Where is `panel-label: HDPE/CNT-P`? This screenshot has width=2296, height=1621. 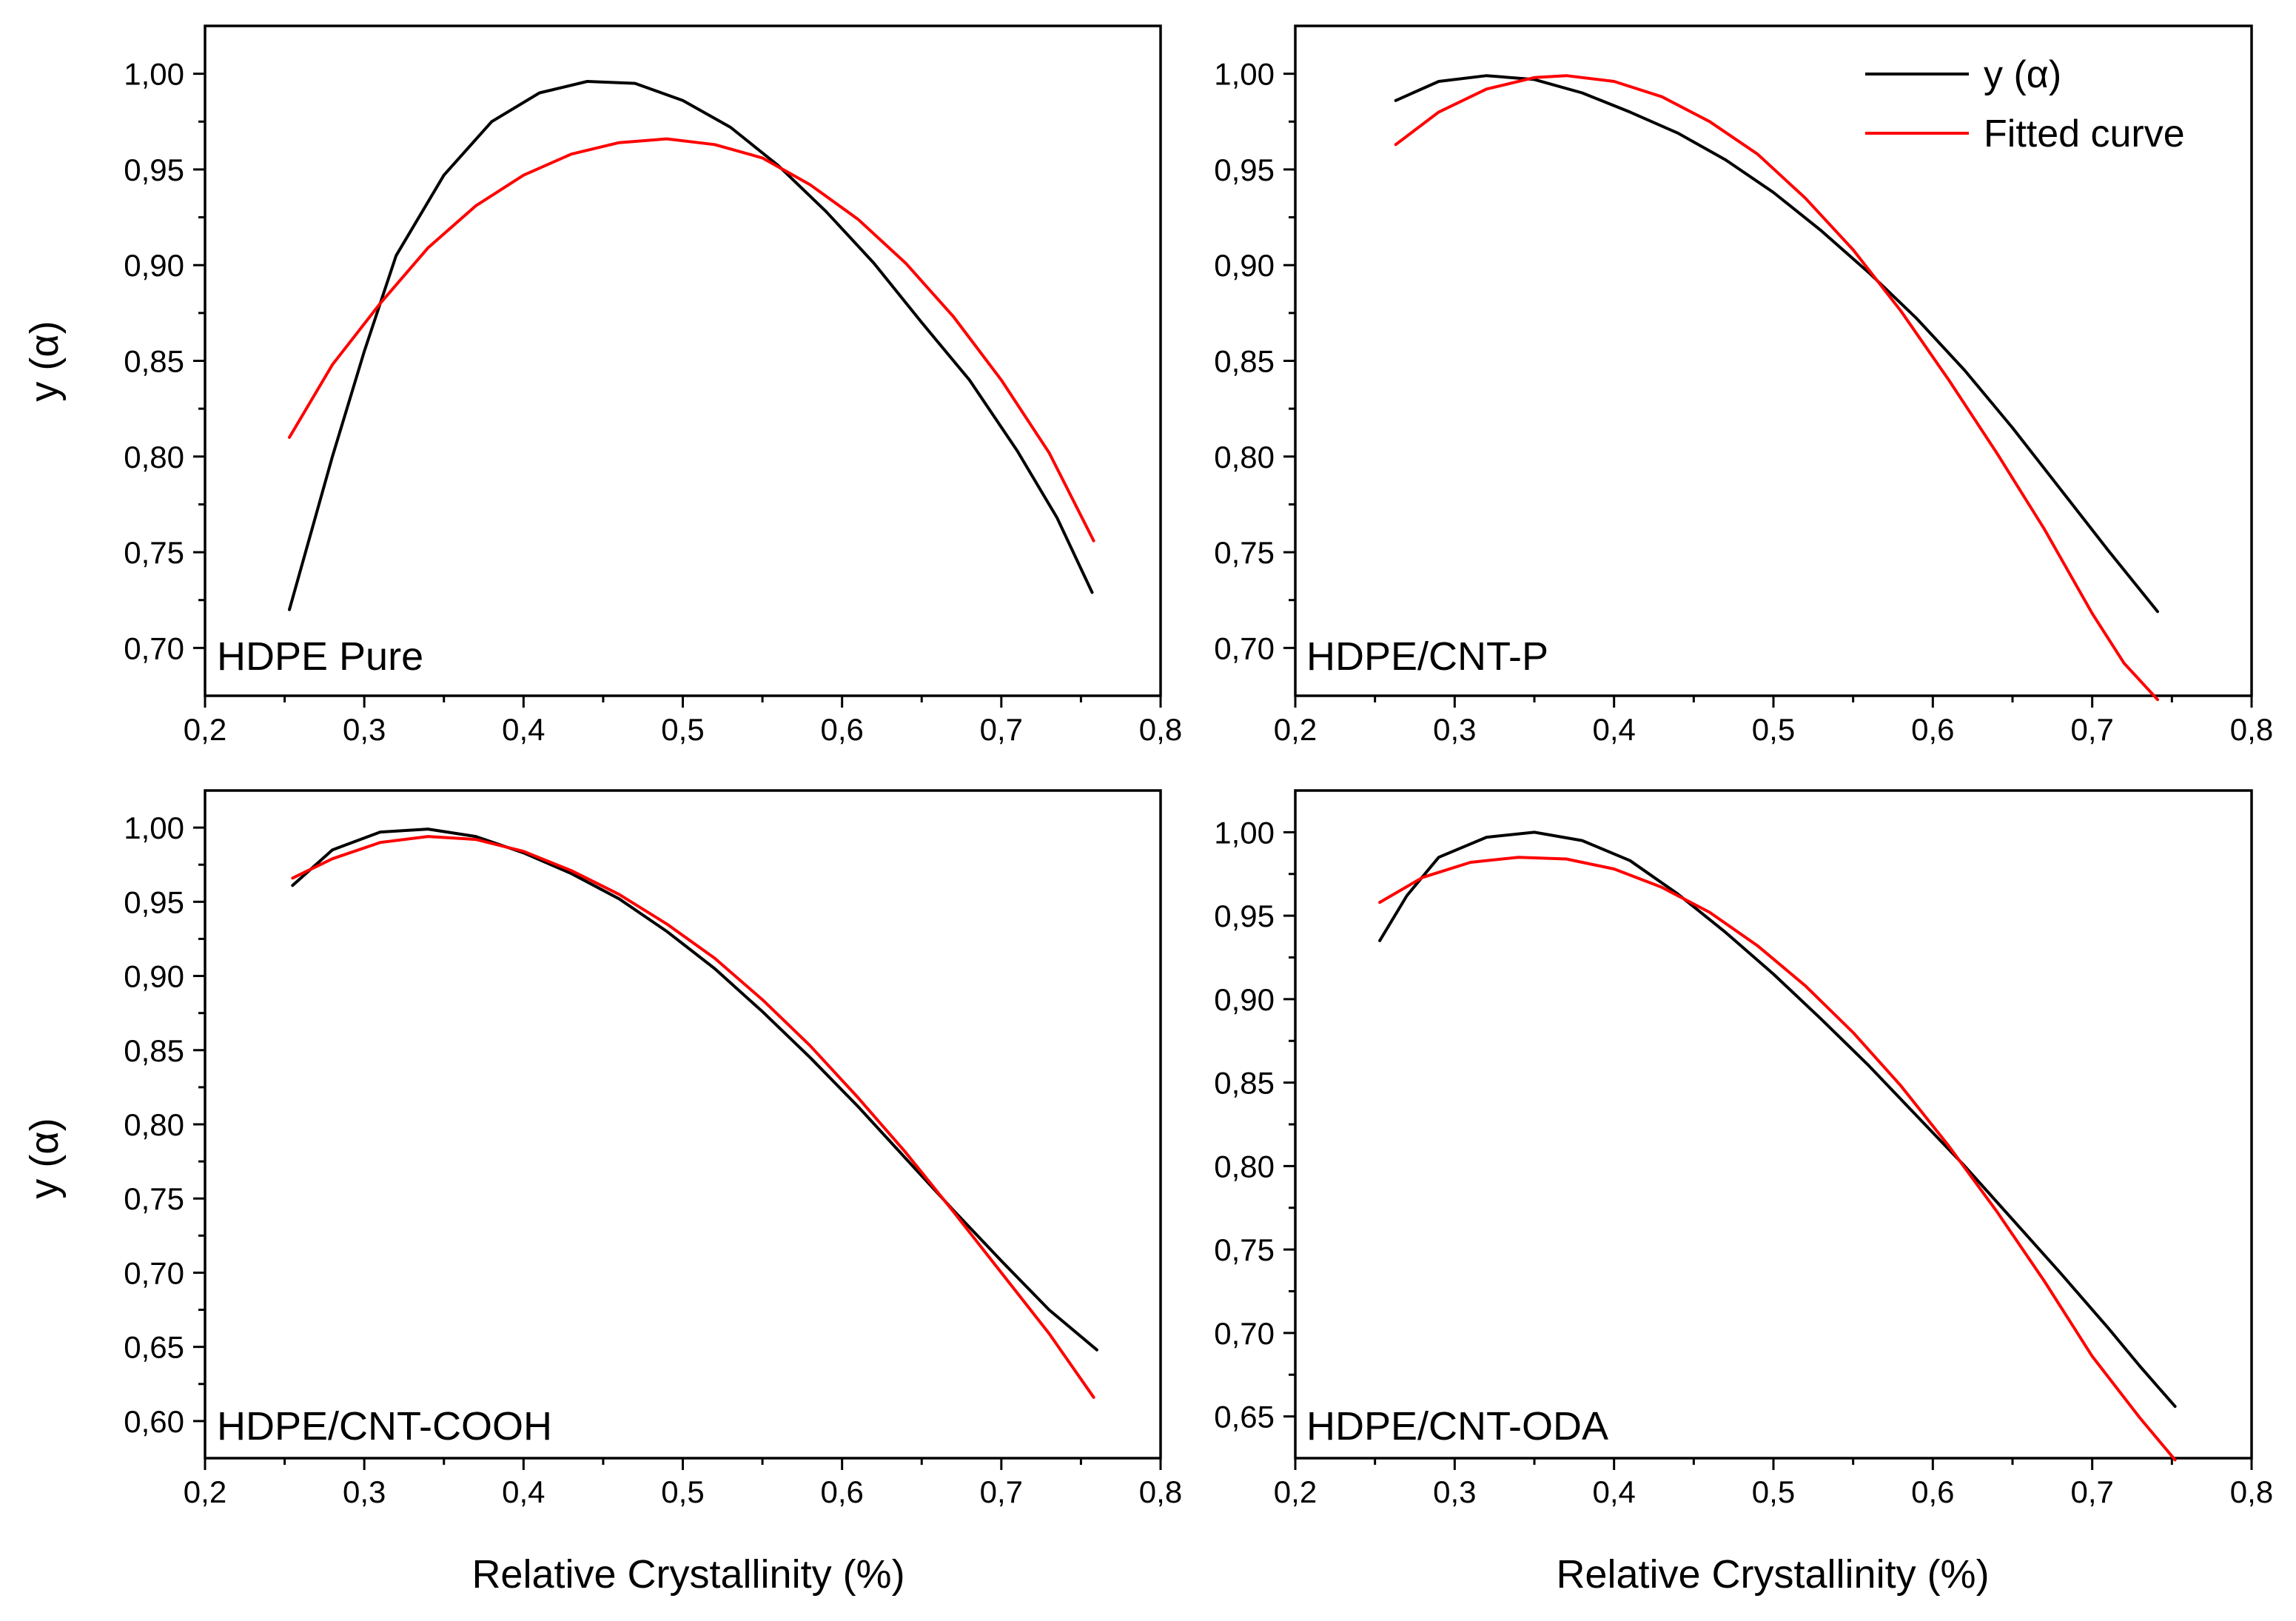
panel-label: HDPE/CNT-P is located at coordinates (1427, 656).